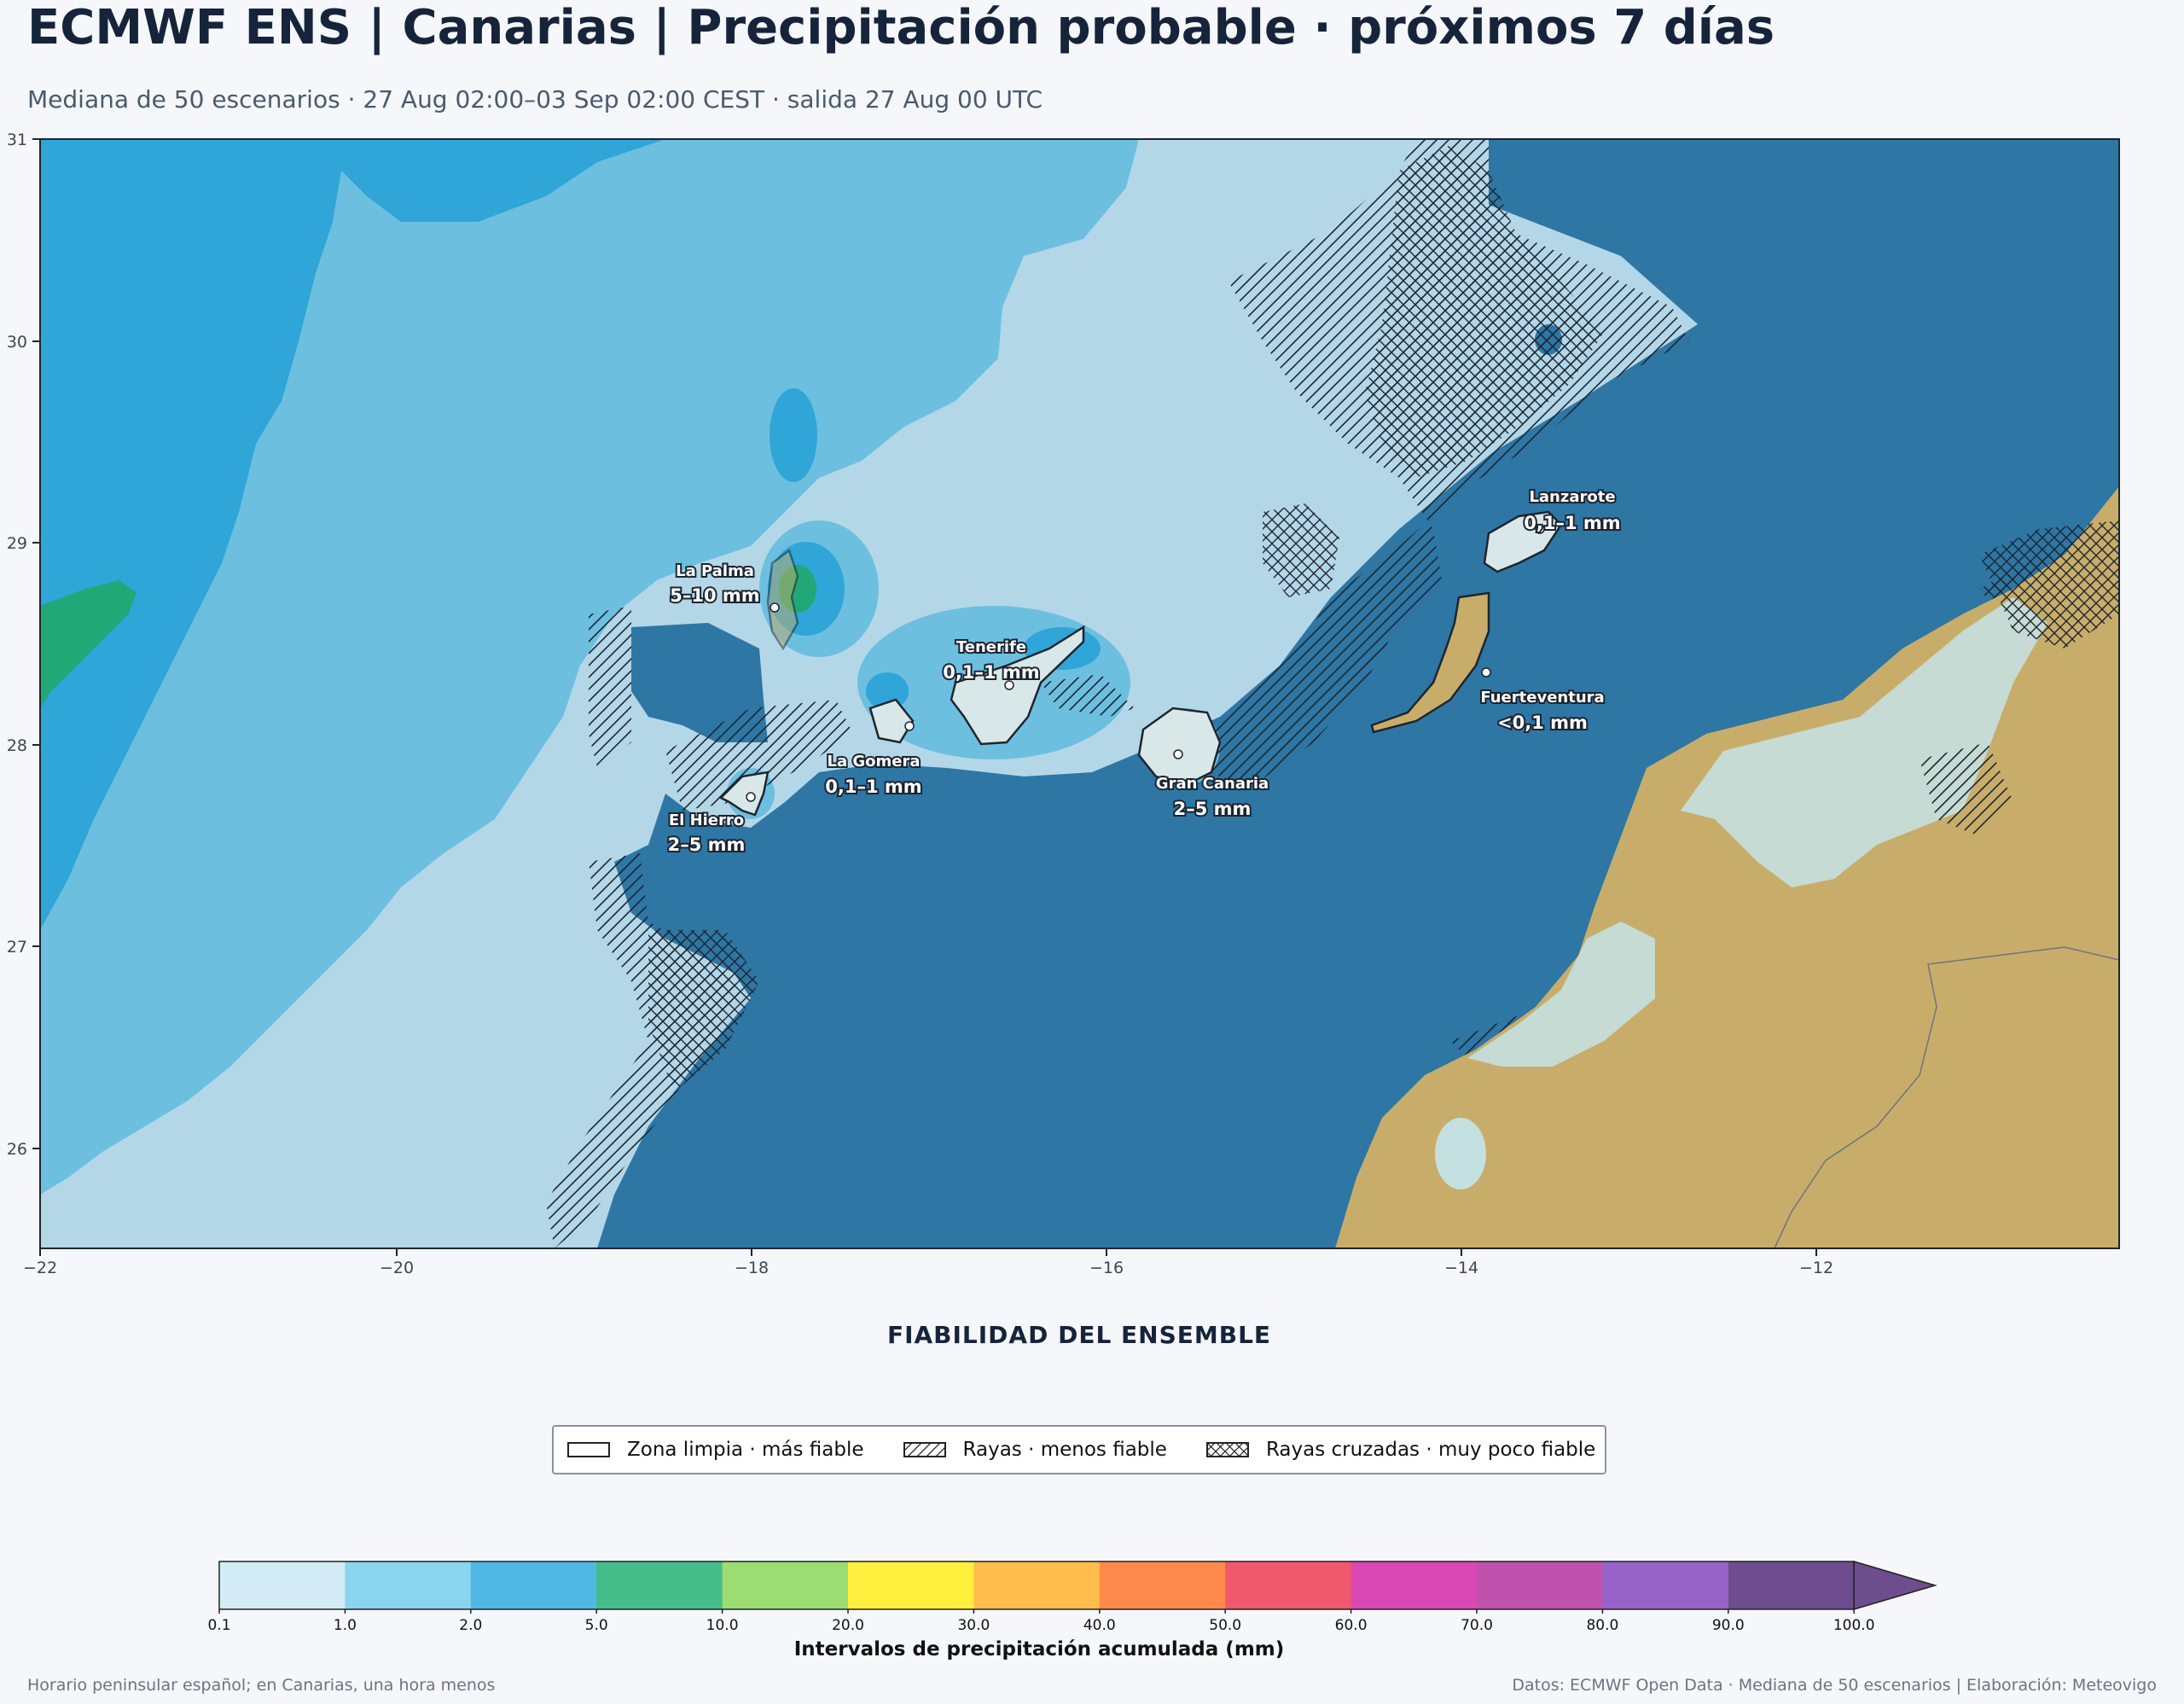 The image size is (2184, 1704). I want to click on island-tenerife, so click(1017, 685).